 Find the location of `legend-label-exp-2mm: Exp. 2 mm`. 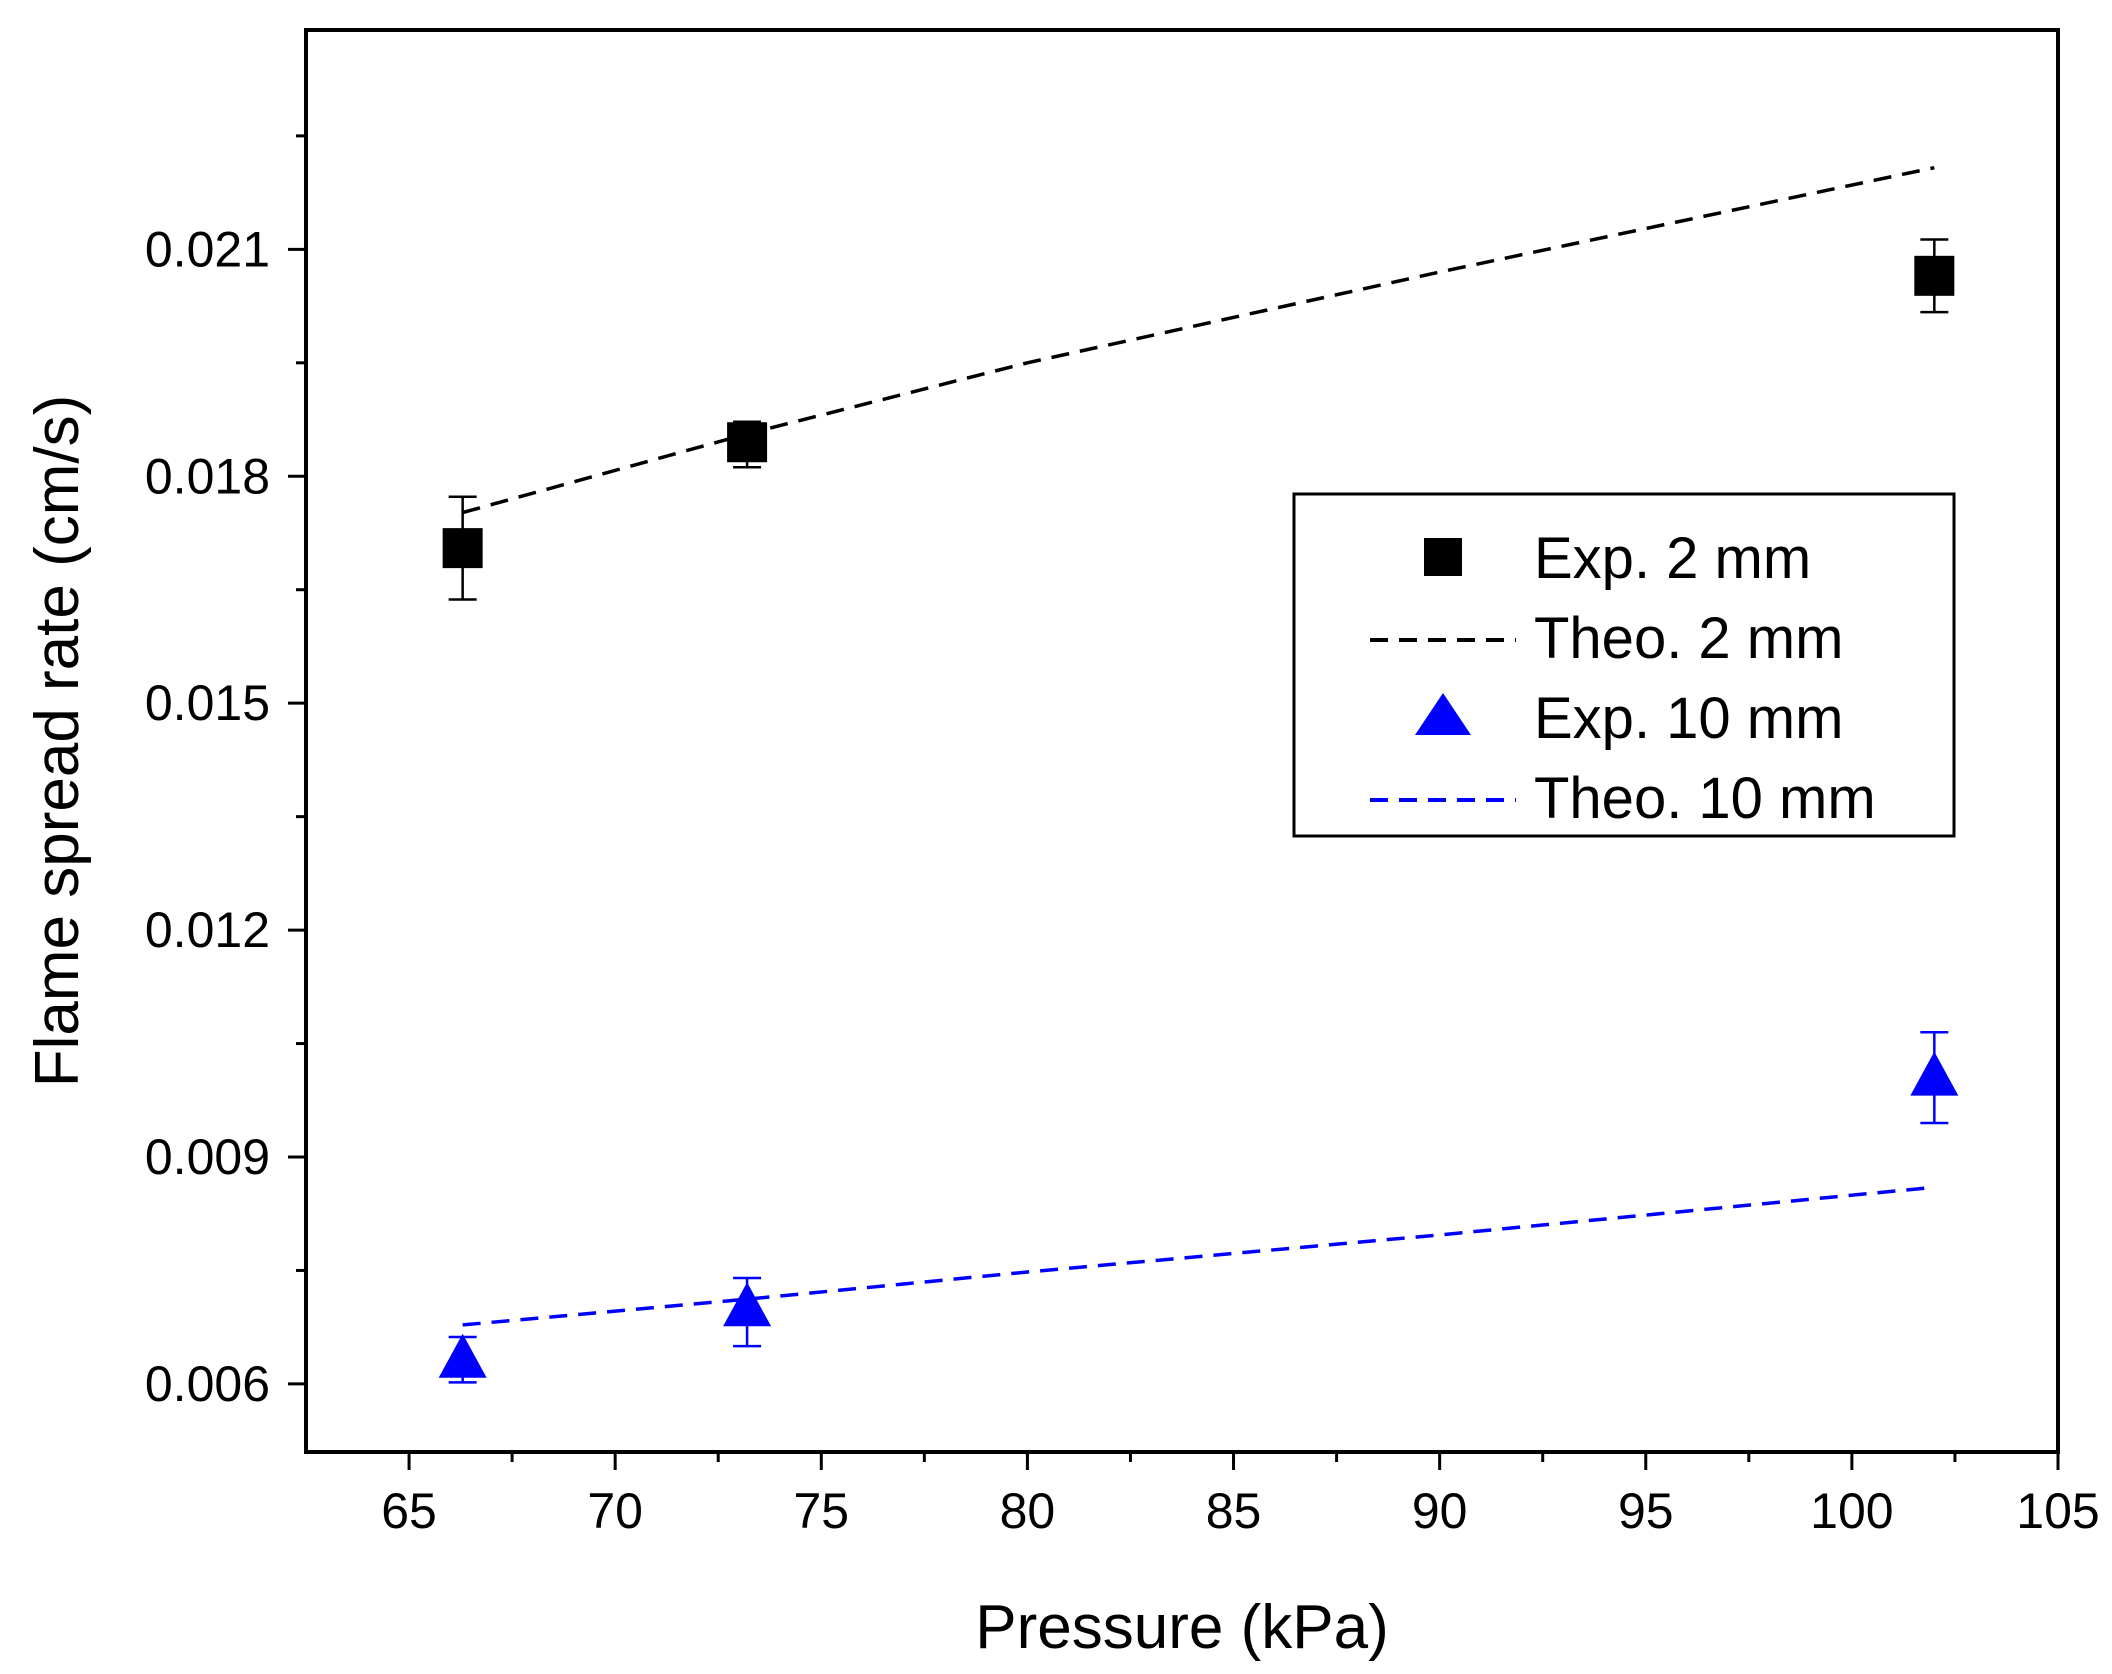

legend-label-exp-2mm: Exp. 2 mm is located at coordinates (1672, 558).